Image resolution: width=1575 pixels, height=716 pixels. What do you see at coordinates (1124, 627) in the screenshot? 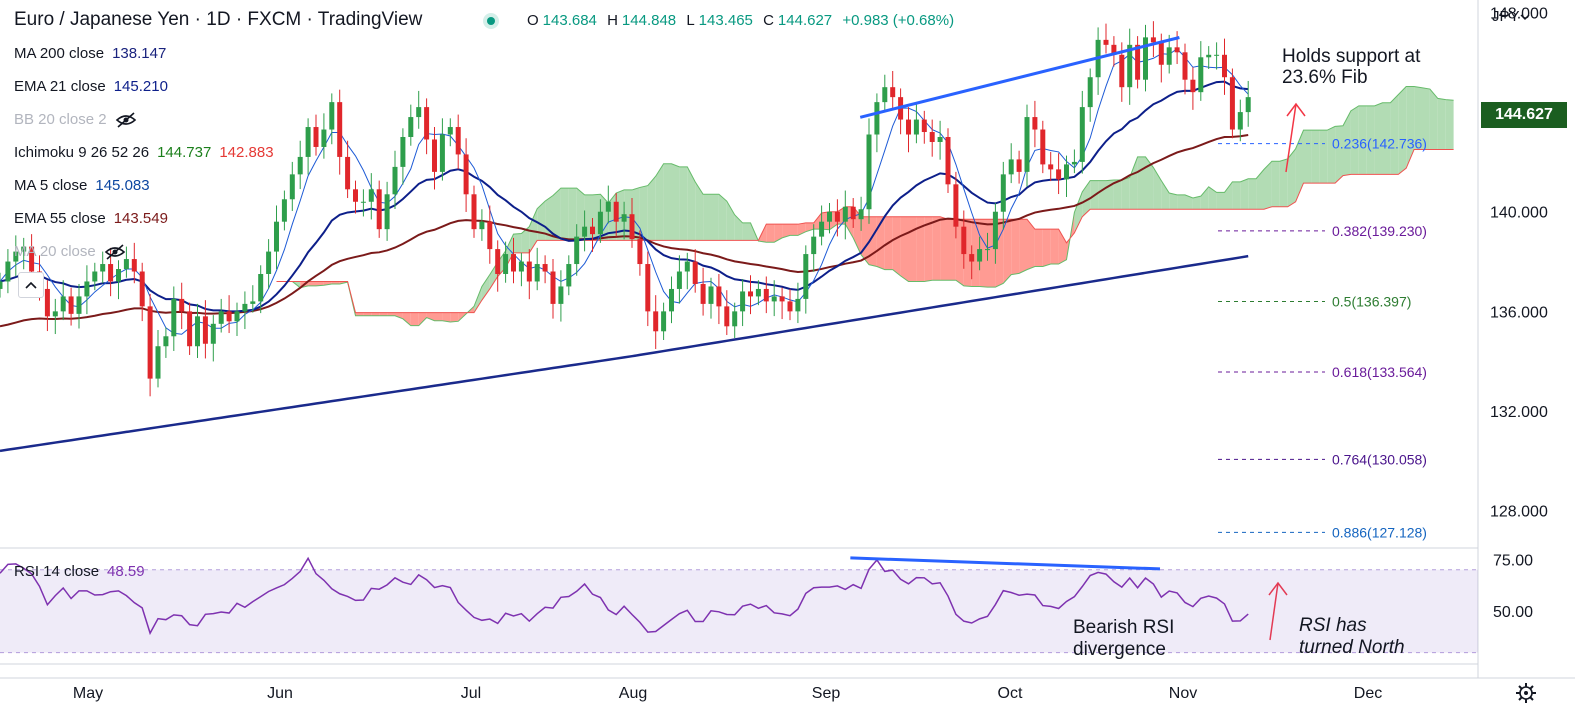
I see `annotation-divergence-1: Bearish RSI` at bounding box center [1124, 627].